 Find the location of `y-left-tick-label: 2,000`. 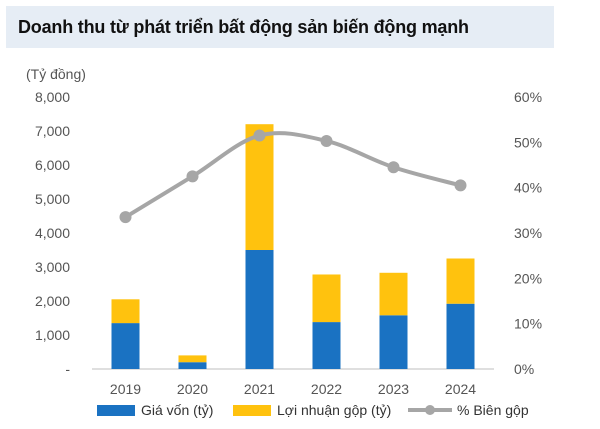

y-left-tick-label: 2,000 is located at coordinates (52, 301).